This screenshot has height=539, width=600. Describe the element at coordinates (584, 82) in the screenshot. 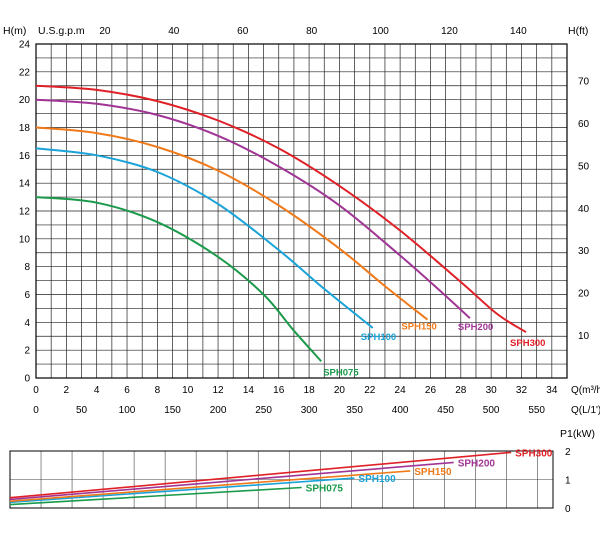

I see `y-tick-label-right: 70` at that location.